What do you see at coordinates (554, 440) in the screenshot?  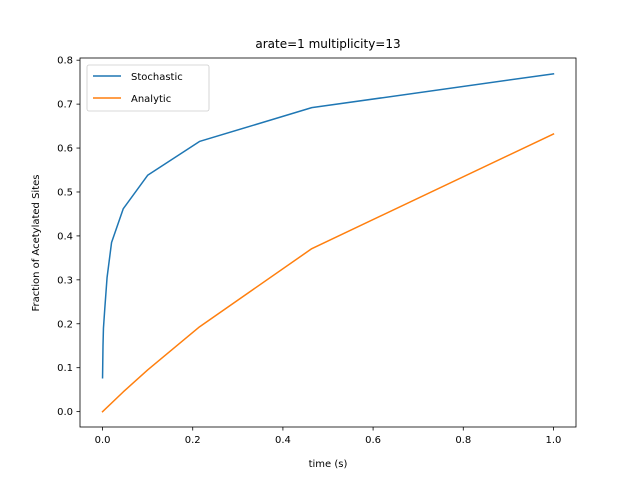 I see `x-tick-label: 1.0` at bounding box center [554, 440].